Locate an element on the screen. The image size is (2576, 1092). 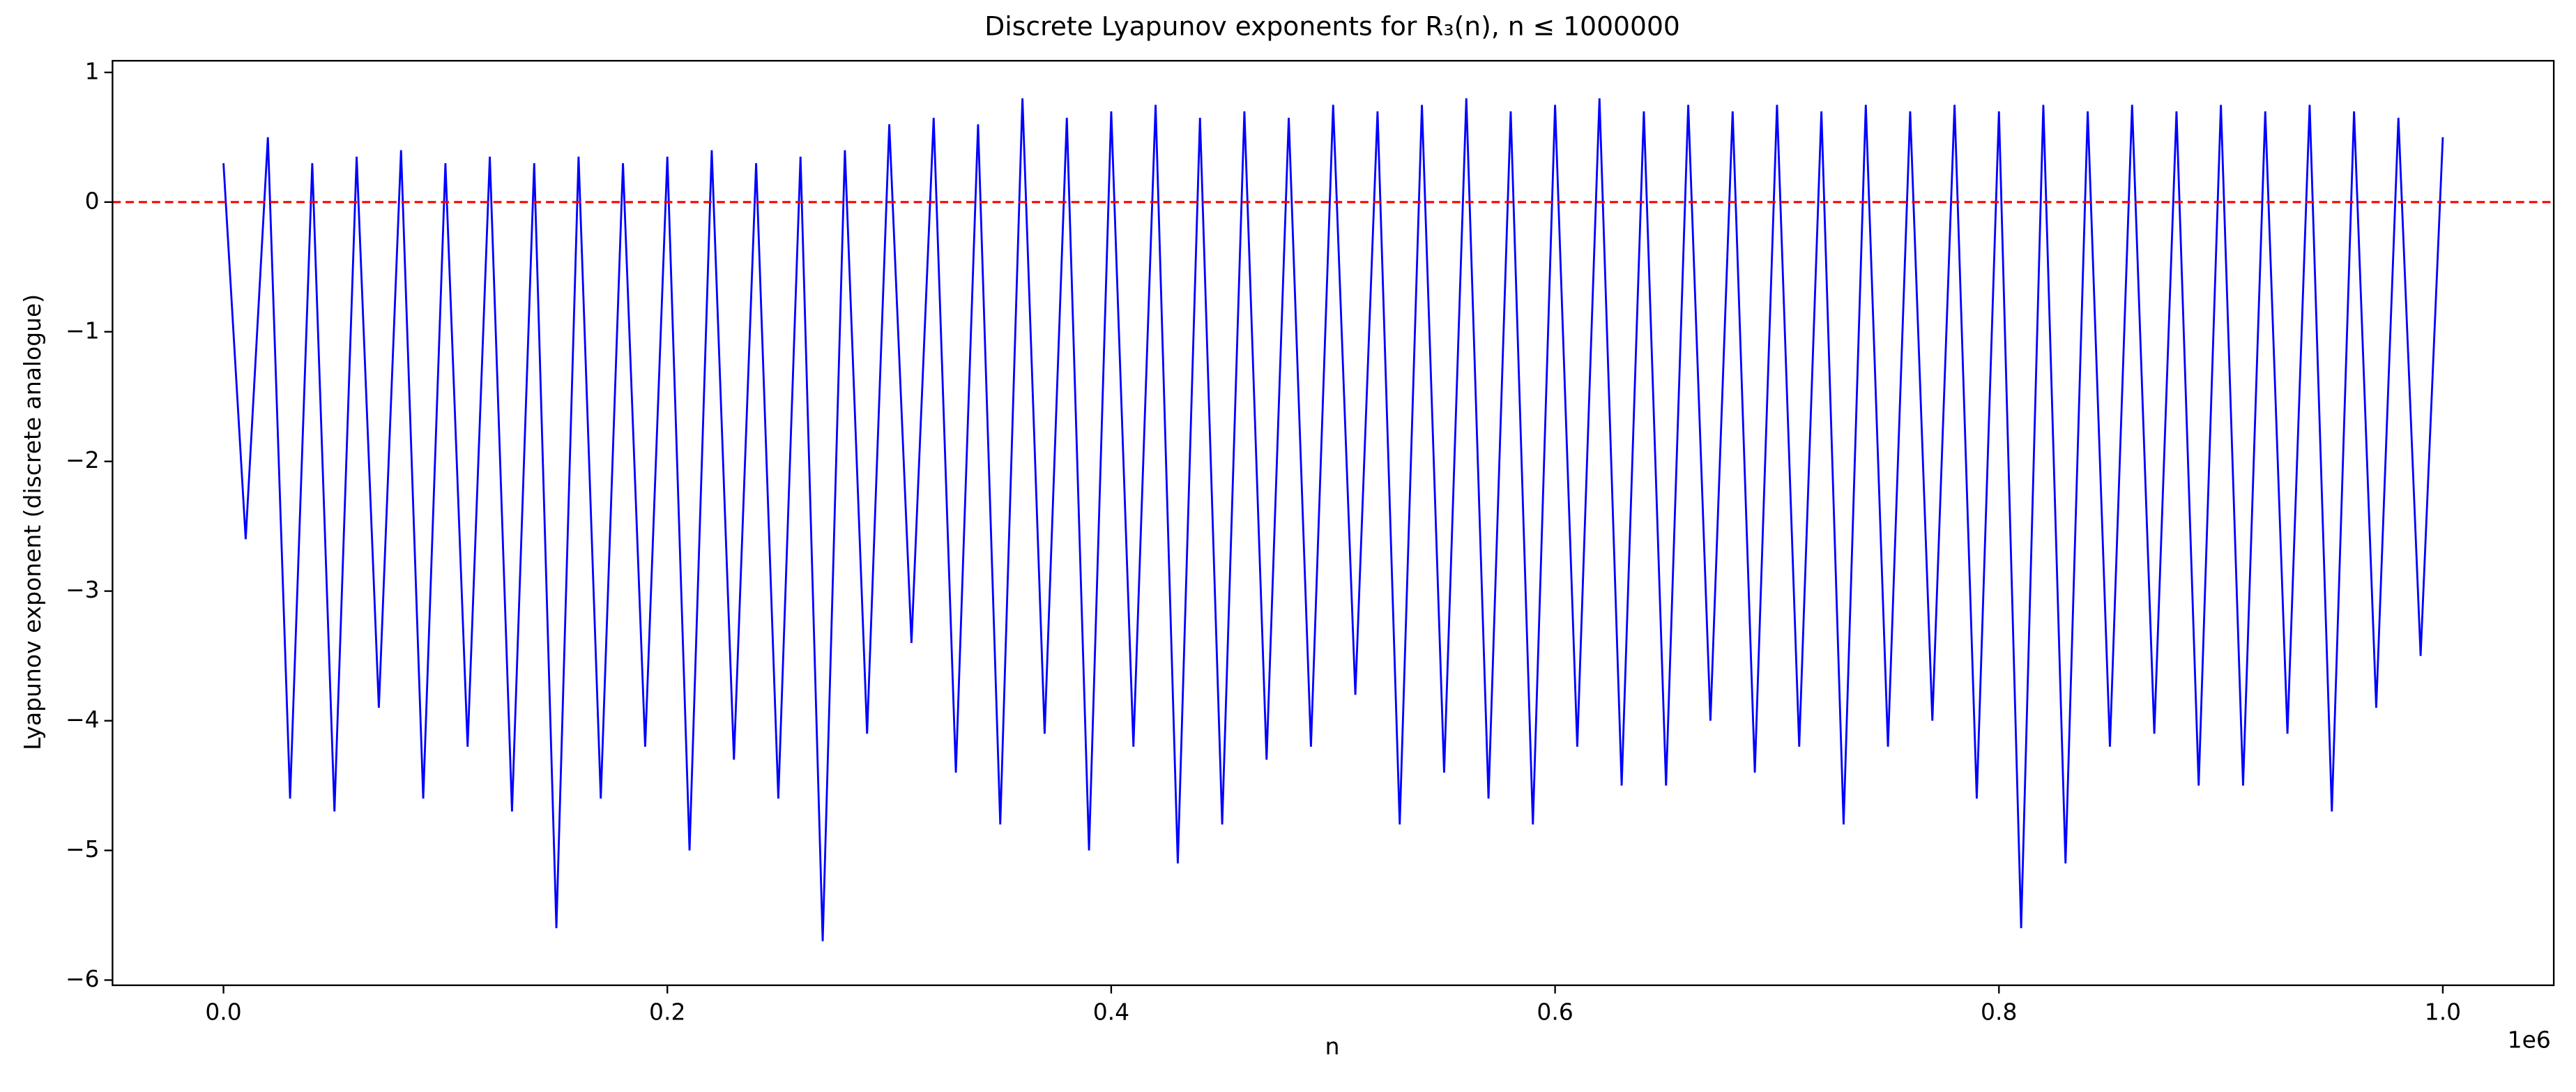
y-tick-label: −4 is located at coordinates (83, 719).